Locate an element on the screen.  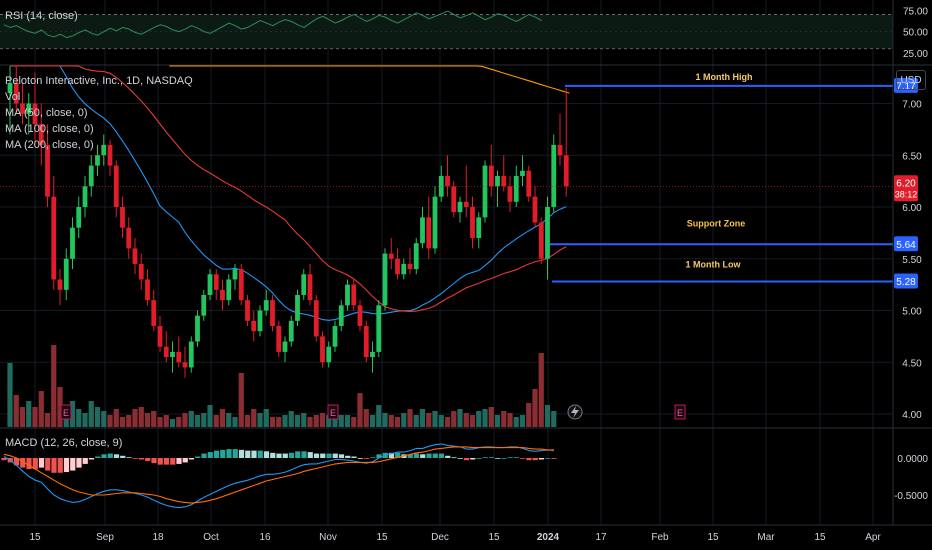
rsi-legend: RSI (14, close) is located at coordinates (41, 16).